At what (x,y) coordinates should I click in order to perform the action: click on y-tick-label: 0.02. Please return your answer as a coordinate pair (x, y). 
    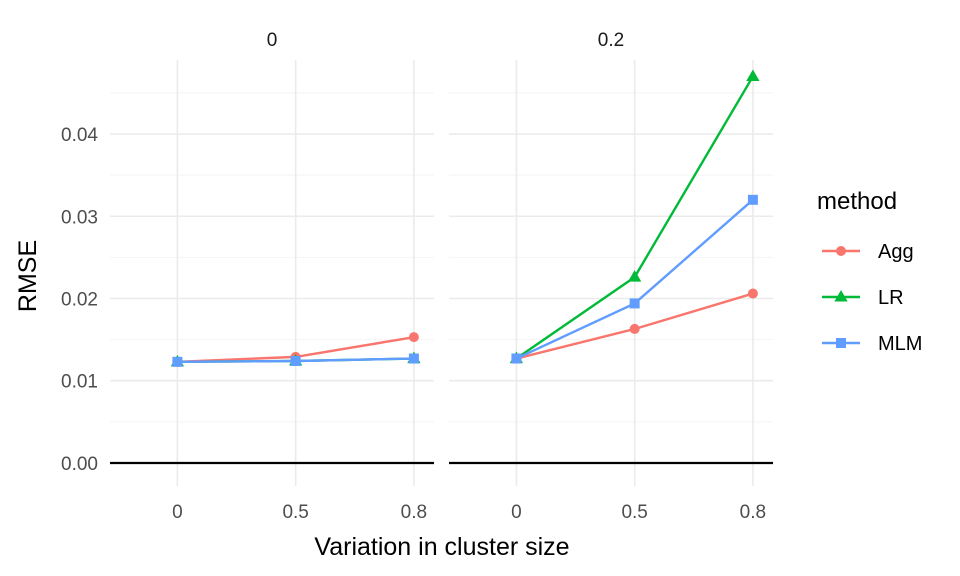
    Looking at the image, I should click on (79, 299).